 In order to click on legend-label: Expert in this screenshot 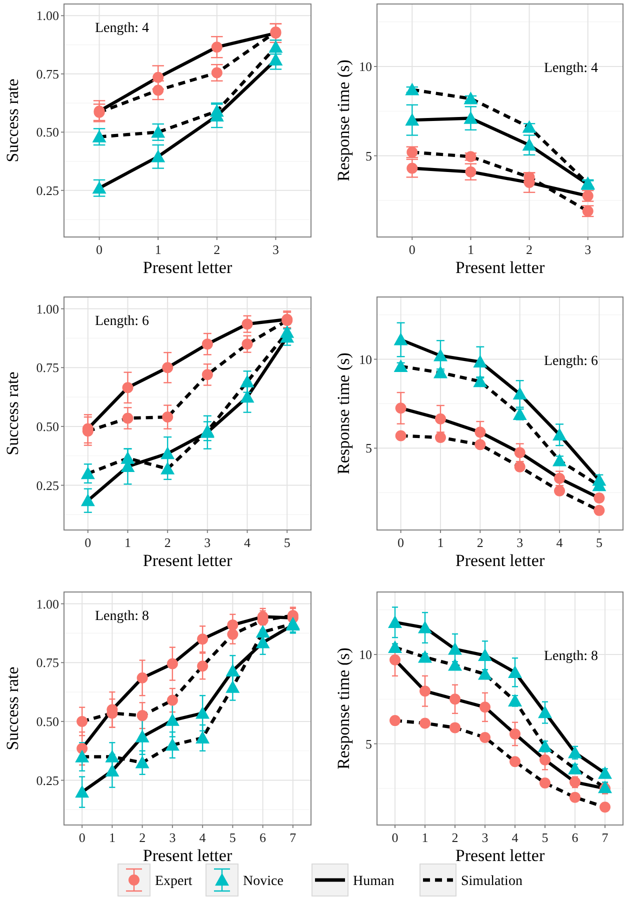, I will do `click(173, 881)`.